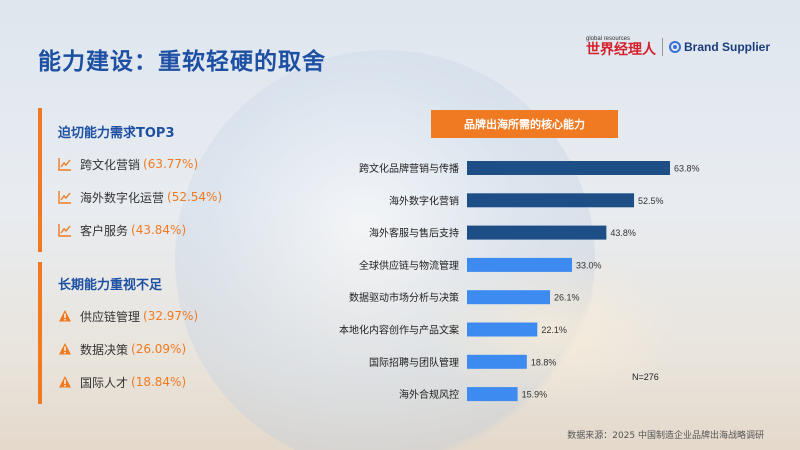 Image resolution: width=800 pixels, height=450 pixels. Describe the element at coordinates (608, 39) in the screenshot. I see `logo-small-text: global resources` at that location.